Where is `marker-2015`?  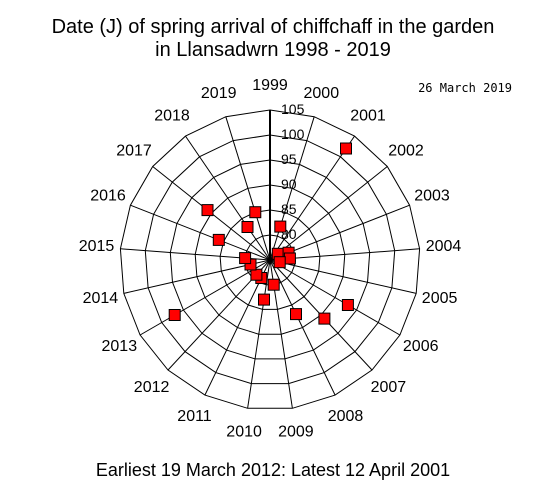
marker-2015 is located at coordinates (245, 258).